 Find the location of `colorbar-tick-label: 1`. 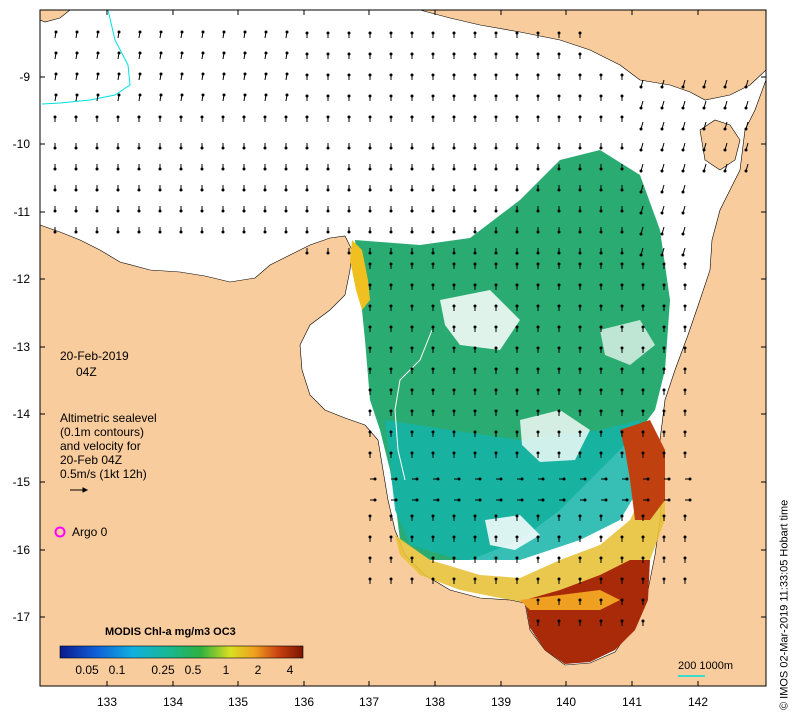

colorbar-tick-label: 1 is located at coordinates (226, 670).